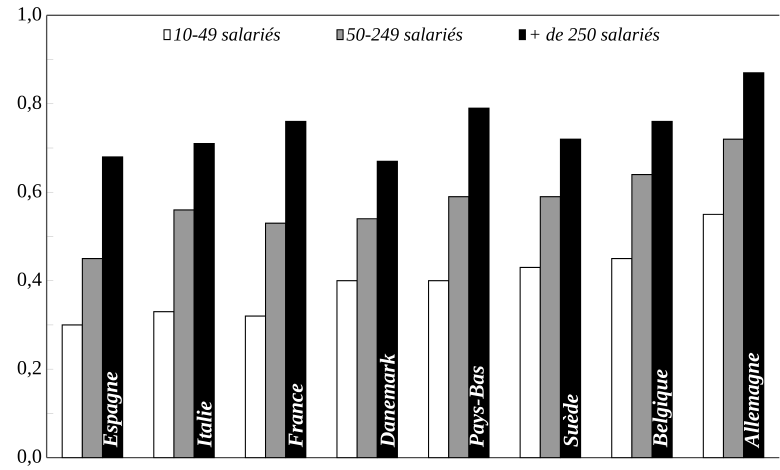 The height and width of the screenshot is (470, 780). Describe the element at coordinates (30, 103) in the screenshot. I see `y-tick-label: 0,8` at that location.